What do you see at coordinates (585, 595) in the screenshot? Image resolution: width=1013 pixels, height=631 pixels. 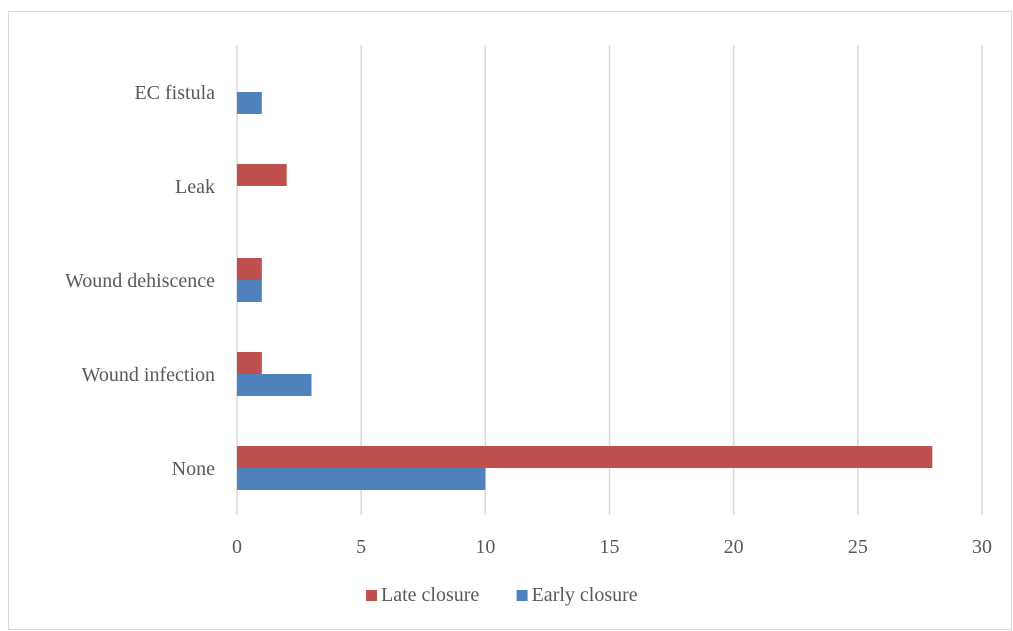 I see `legend-label: Early closure` at bounding box center [585, 595].